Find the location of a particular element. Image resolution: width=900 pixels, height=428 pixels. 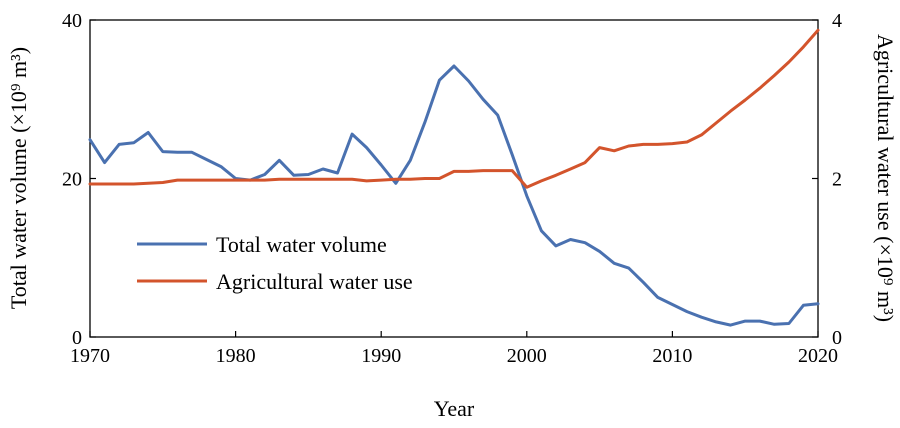

x-axis-title: Year is located at coordinates (454, 408).